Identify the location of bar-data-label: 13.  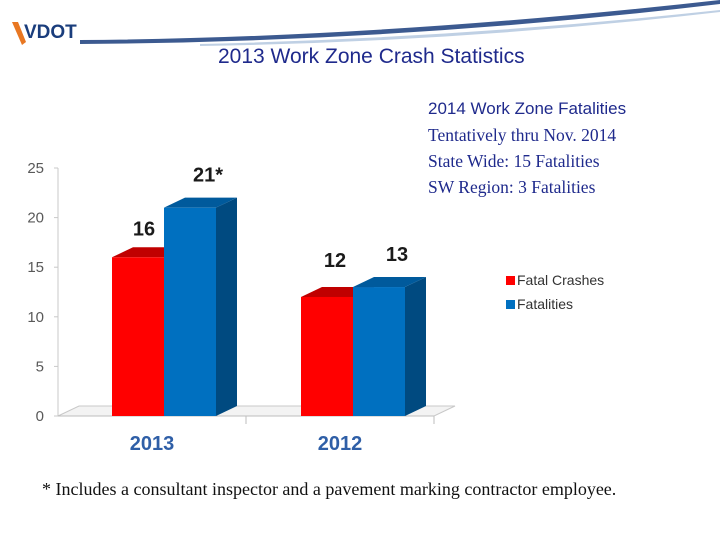
(397, 255).